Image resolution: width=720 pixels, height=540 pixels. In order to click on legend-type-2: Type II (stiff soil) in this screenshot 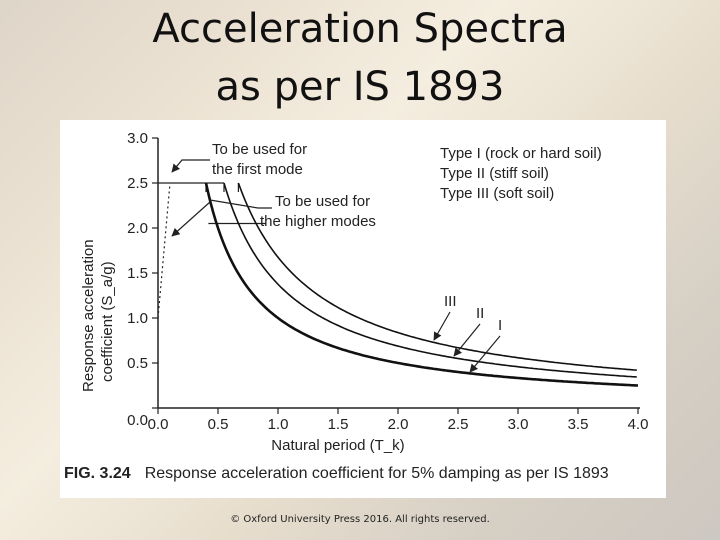, I will do `click(494, 173)`.